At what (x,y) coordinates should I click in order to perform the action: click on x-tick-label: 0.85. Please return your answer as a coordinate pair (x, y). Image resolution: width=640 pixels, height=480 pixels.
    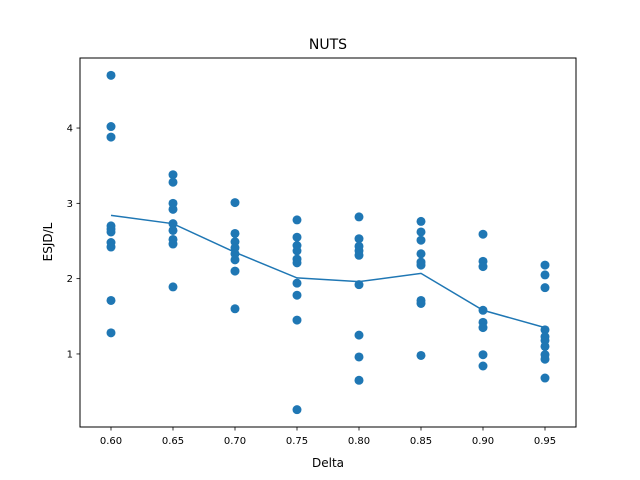
    Looking at the image, I should click on (421, 441).